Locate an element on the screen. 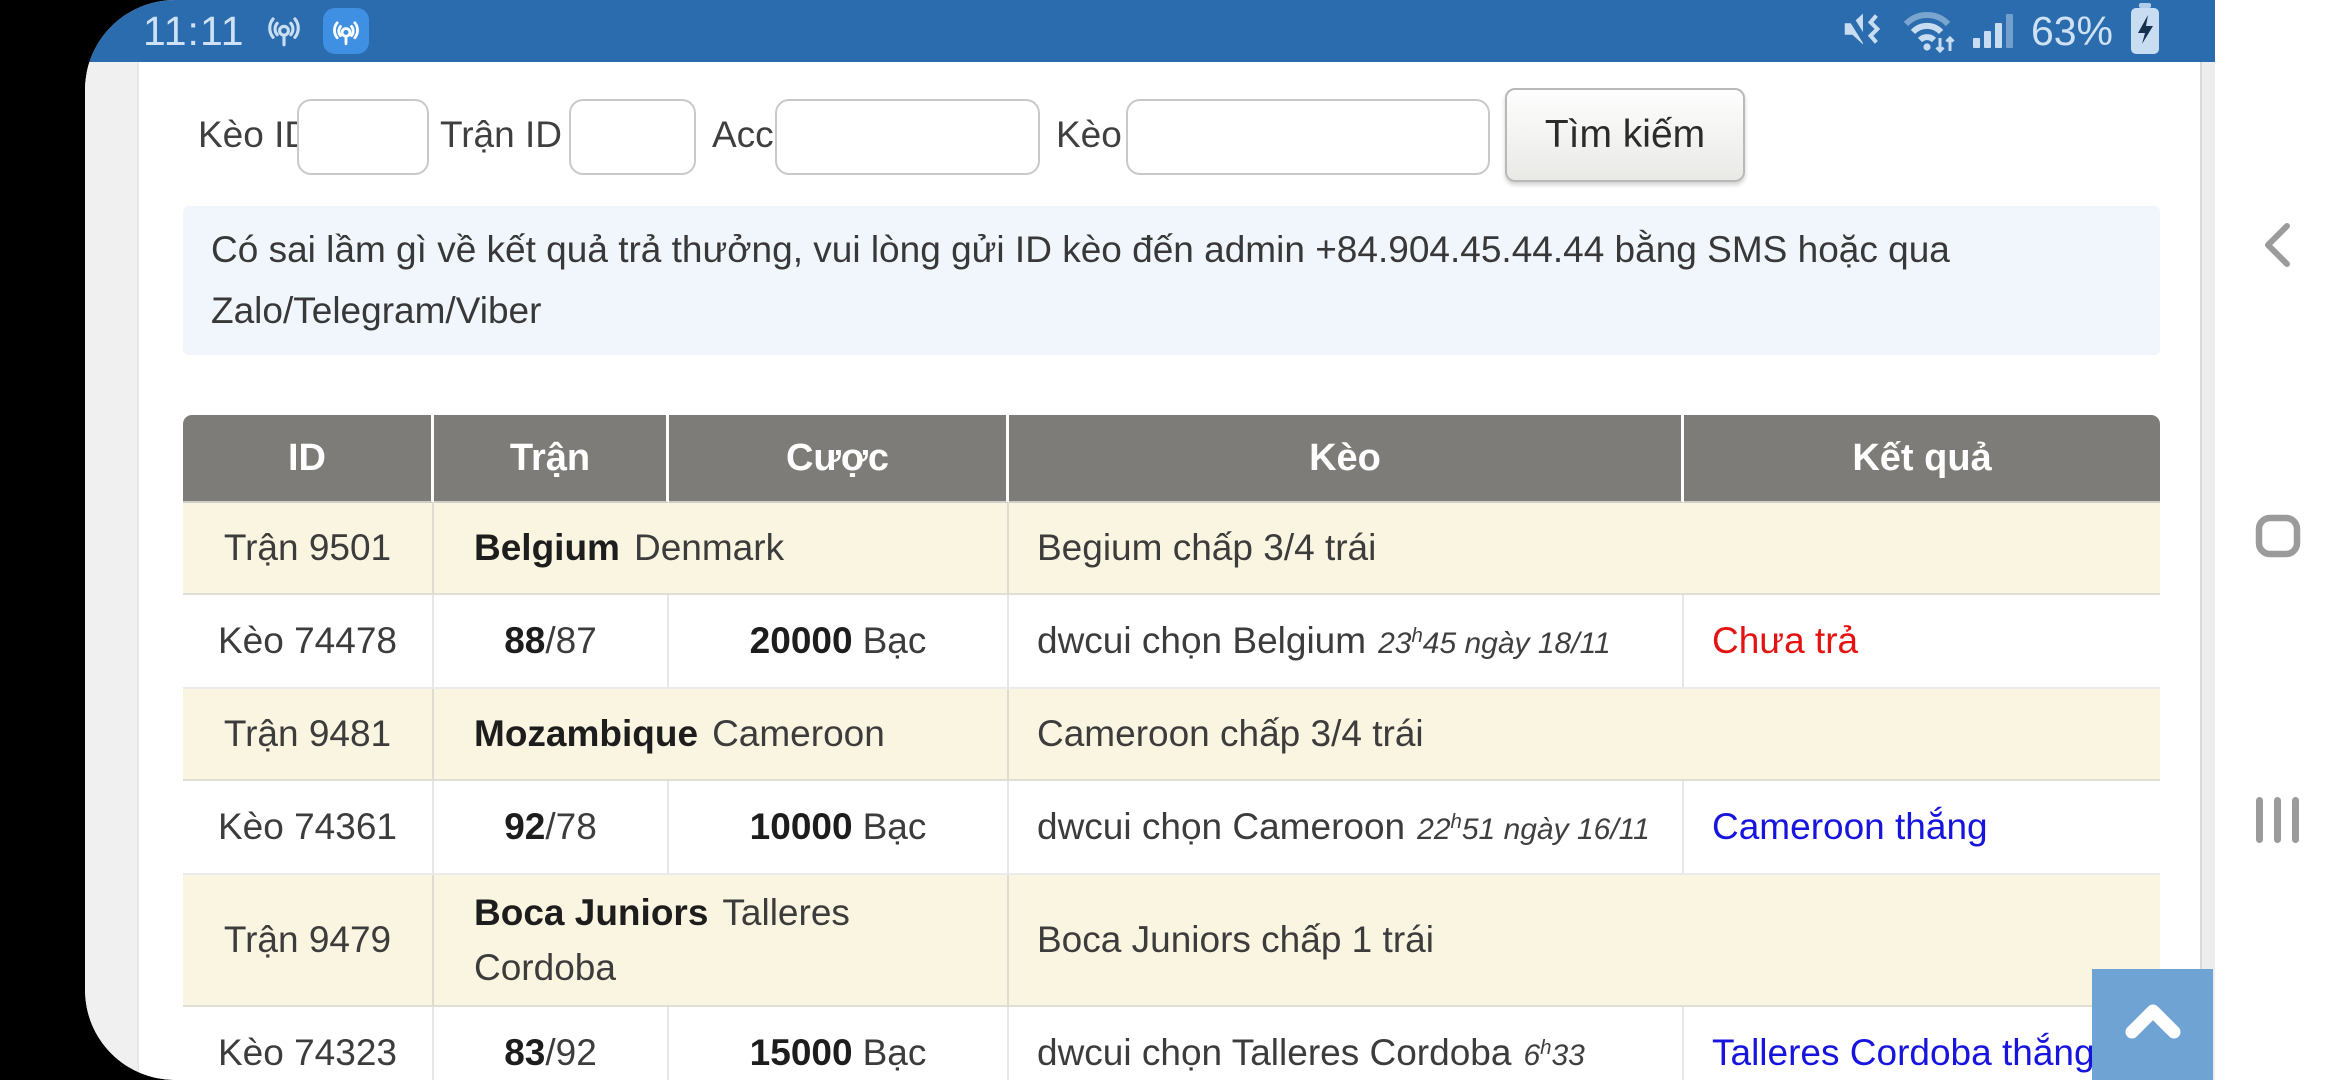  header-keo: Kèo is located at coordinates (1346, 459).